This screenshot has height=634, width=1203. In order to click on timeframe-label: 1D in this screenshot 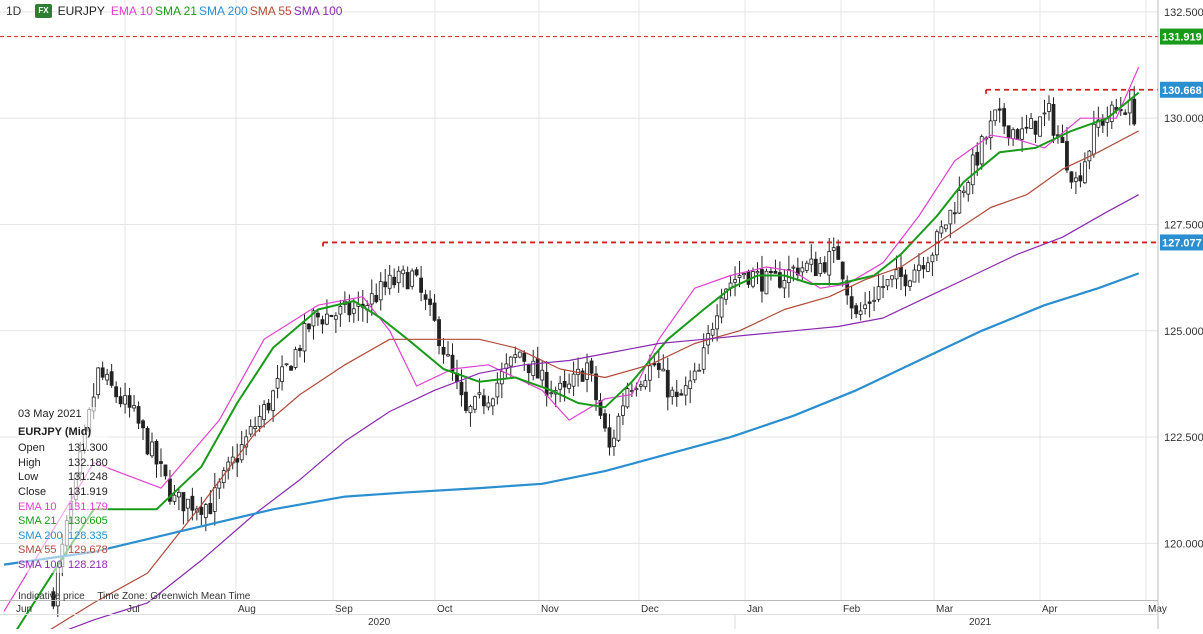, I will do `click(14, 11)`.